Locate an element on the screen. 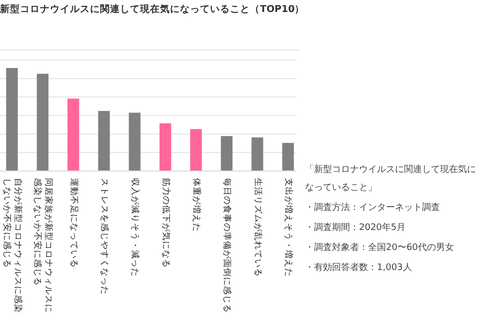 Image resolution: width=490 pixels, height=320 pixels. x-tick-label: 筋力の低下が気になる is located at coordinates (166, 223).